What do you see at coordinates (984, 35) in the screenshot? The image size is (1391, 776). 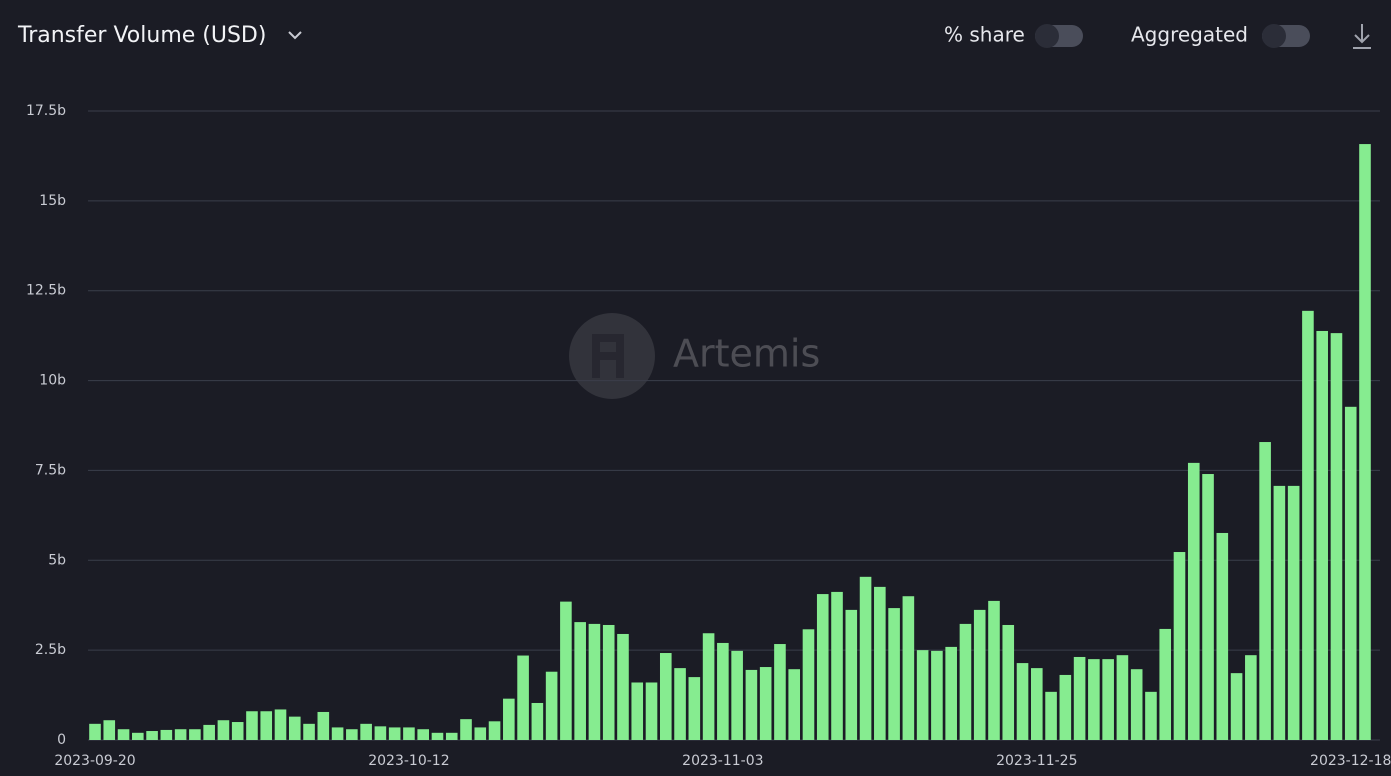 I see `toggle-label: % share` at bounding box center [984, 35].